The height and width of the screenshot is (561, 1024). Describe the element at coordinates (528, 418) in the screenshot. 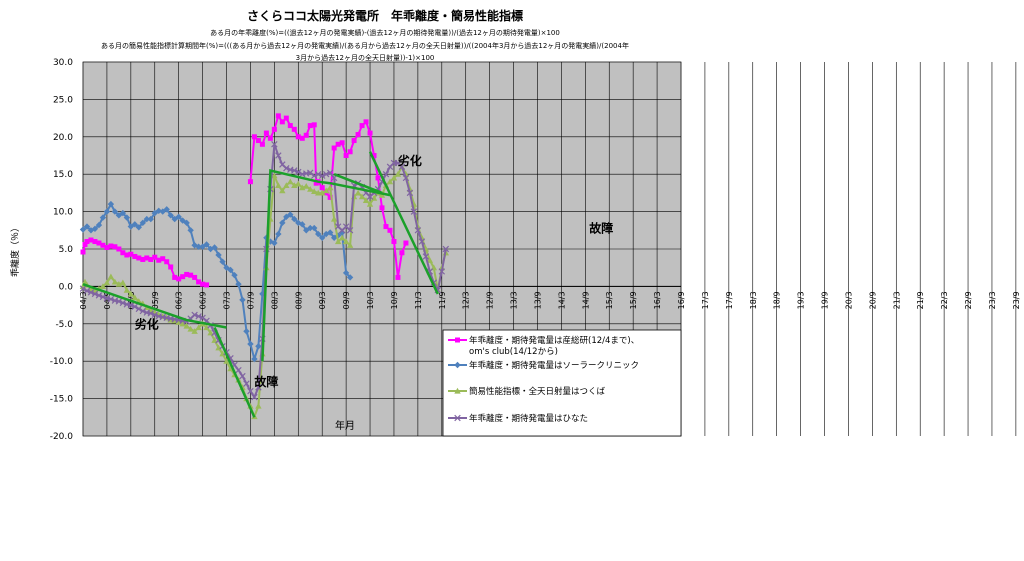

I see `legend-label: 年乖離度・期待発電量はひなた` at that location.